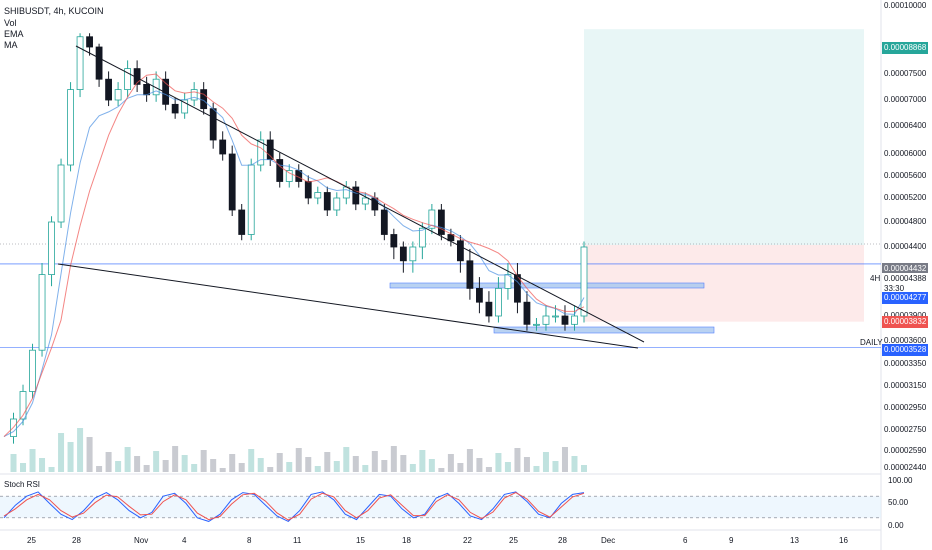 This screenshot has height=550, width=932. What do you see at coordinates (547, 285) in the screenshot?
I see `resistance-zone-box` at bounding box center [547, 285].